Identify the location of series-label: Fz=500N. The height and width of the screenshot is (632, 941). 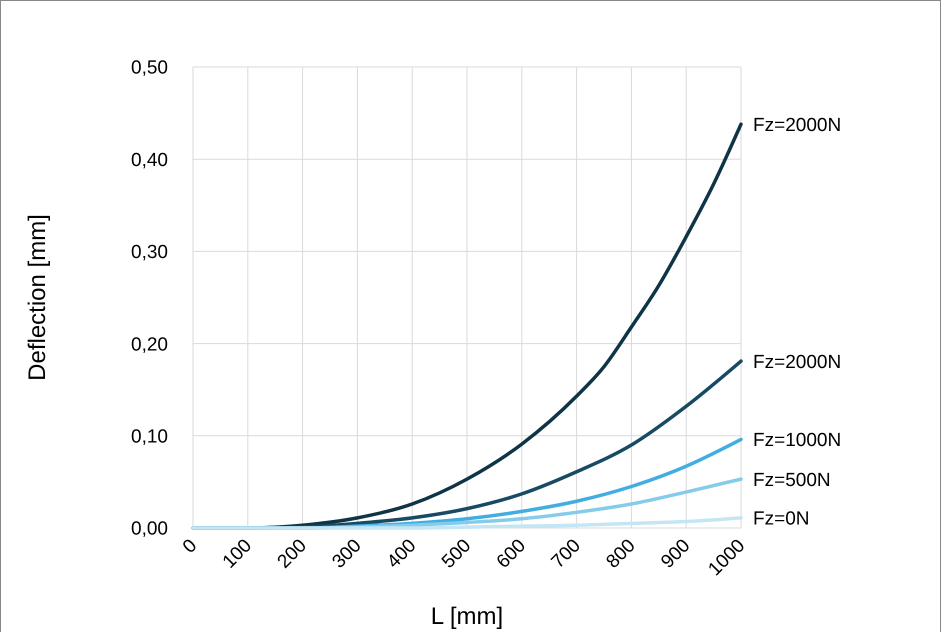
(792, 480).